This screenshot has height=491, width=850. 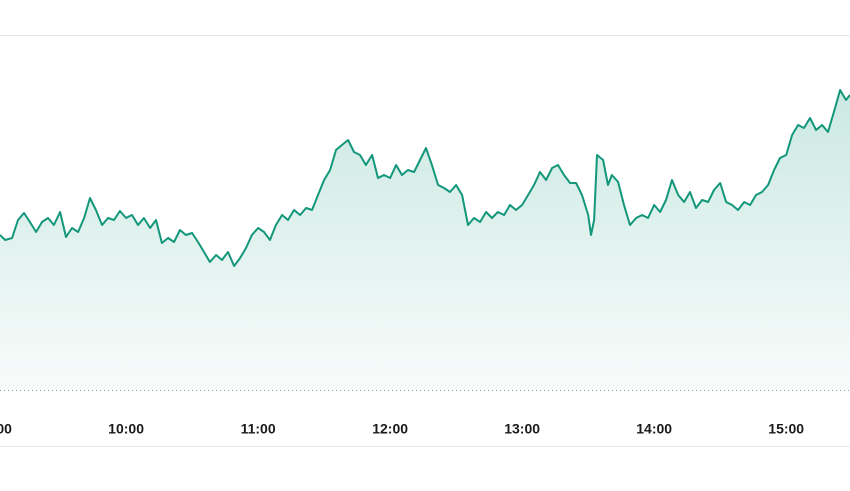 I want to click on x-tick-label: 15:00, so click(x=786, y=429).